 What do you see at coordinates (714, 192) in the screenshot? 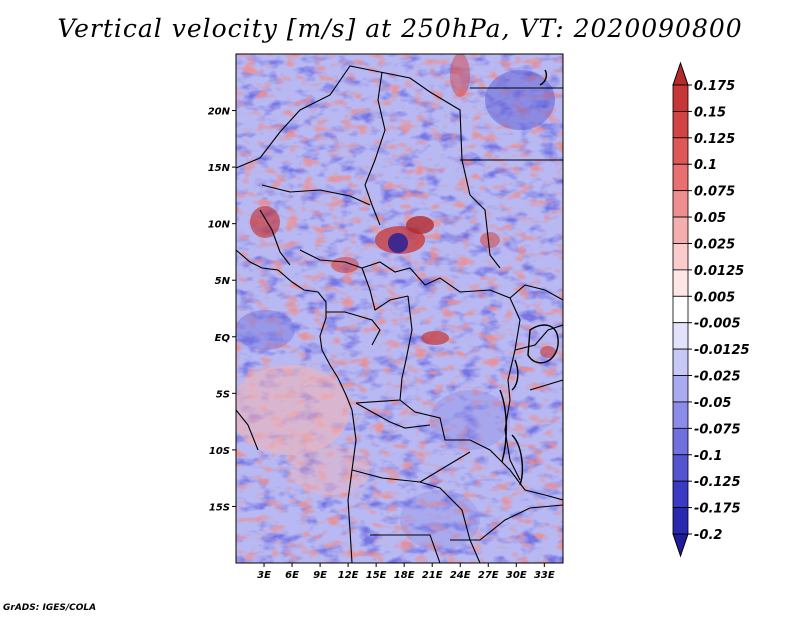
I see `colorbar-label: 0.075` at bounding box center [714, 192].